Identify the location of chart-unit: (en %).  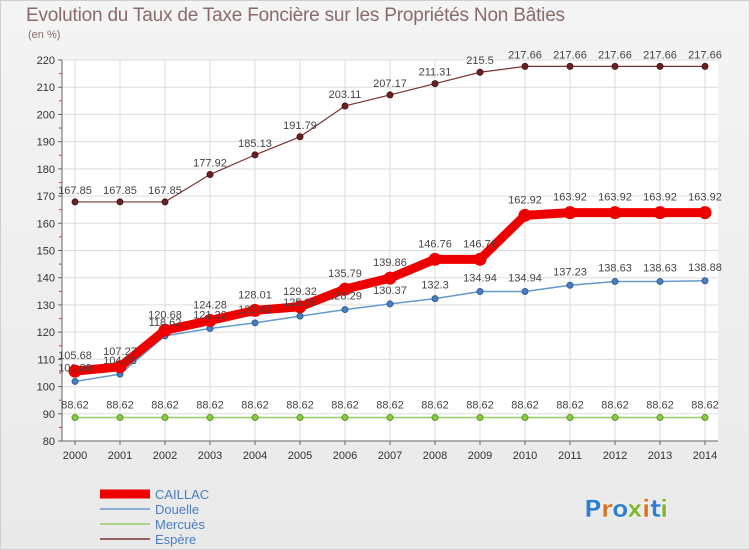
(44, 35).